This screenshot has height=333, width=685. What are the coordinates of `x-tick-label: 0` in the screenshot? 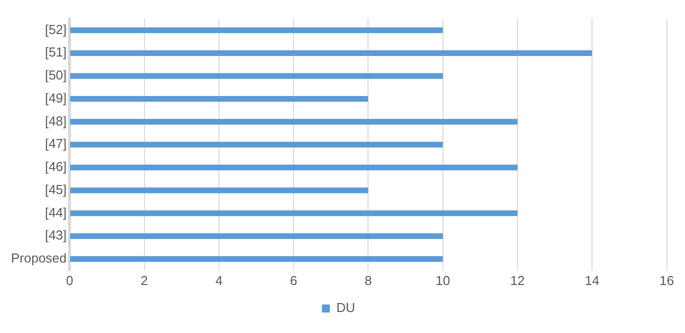 It's located at (70, 280).